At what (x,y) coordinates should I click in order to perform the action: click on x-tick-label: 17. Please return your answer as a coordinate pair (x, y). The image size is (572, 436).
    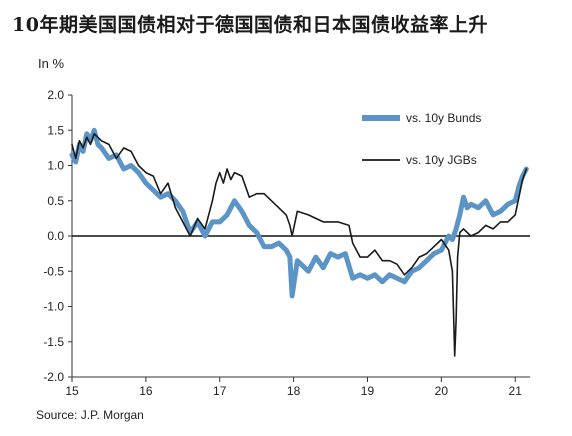
    Looking at the image, I should click on (220, 391).